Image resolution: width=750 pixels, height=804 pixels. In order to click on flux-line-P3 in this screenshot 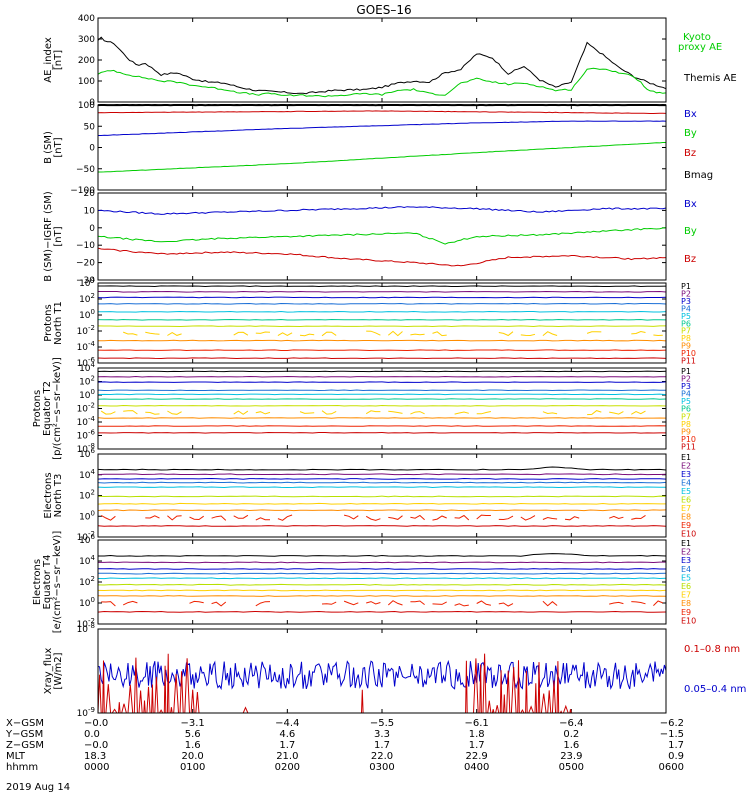, I will do `click(382, 382)`.